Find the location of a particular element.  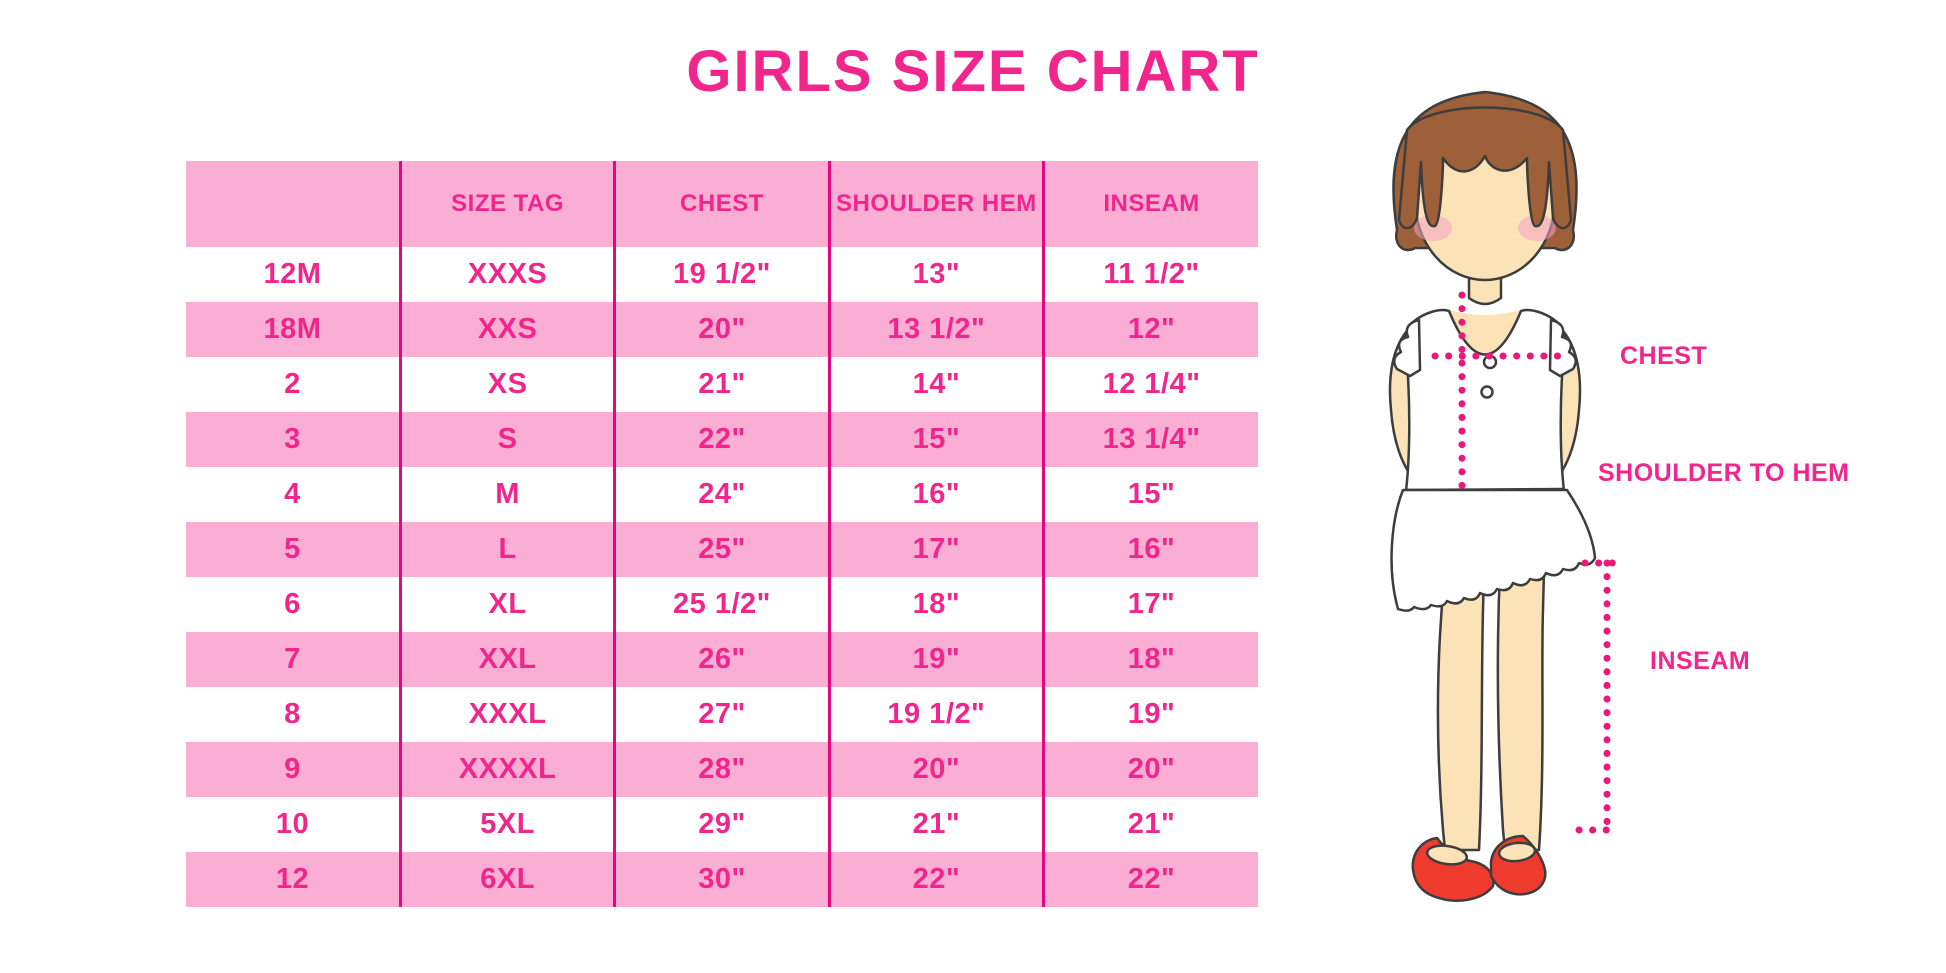

column-header: SHOULDER HEM is located at coordinates (935, 204).